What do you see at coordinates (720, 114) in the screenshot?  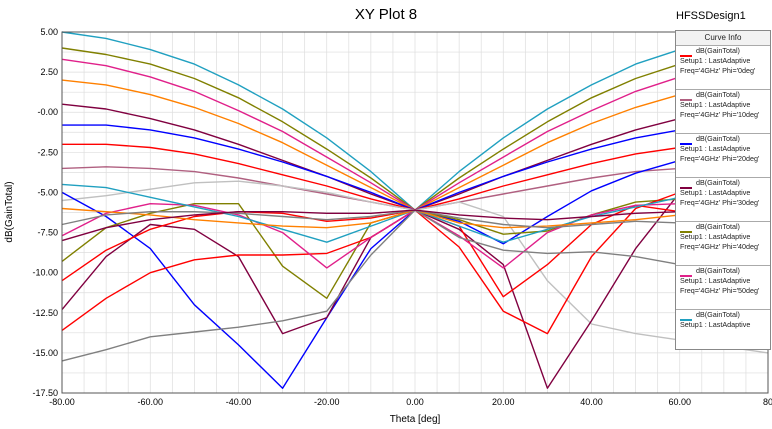 I see `legend-params: Freq='4GHz' Phi='10deg'` at bounding box center [720, 114].